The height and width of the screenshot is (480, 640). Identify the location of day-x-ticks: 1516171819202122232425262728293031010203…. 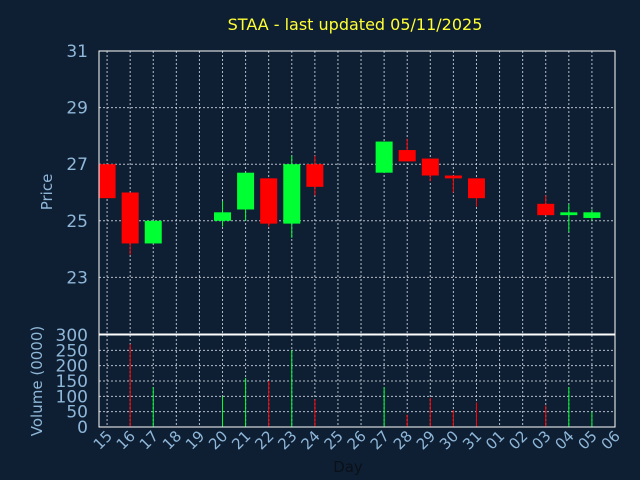
(357, 440).